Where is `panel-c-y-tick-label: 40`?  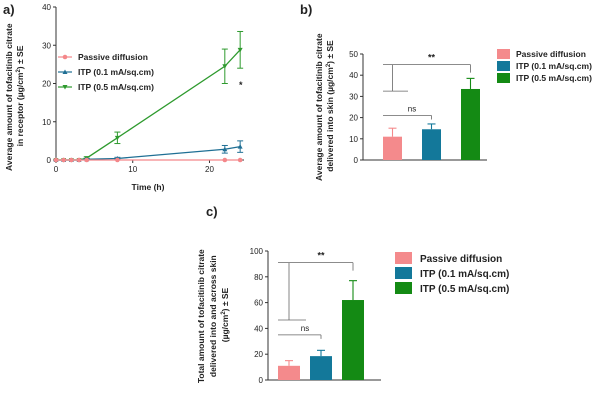 panel-c-y-tick-label: 40 is located at coordinates (258, 328).